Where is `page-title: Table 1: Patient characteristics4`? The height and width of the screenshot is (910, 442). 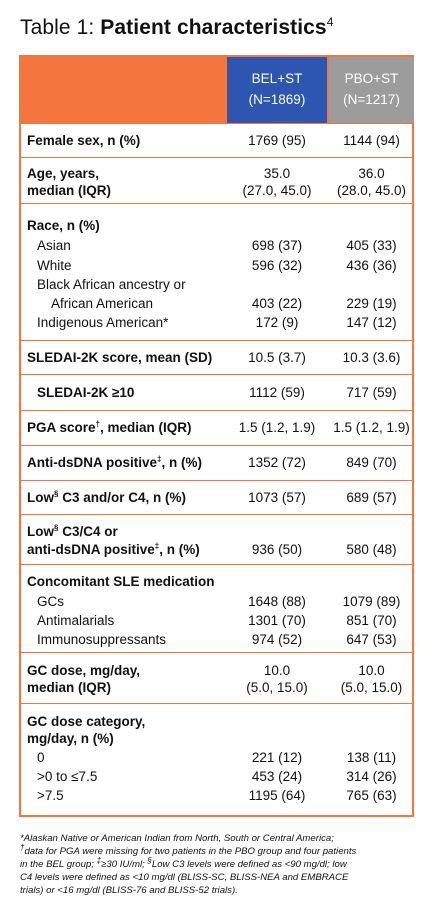 page-title: Table 1: Patient characteristics4 is located at coordinates (177, 28).